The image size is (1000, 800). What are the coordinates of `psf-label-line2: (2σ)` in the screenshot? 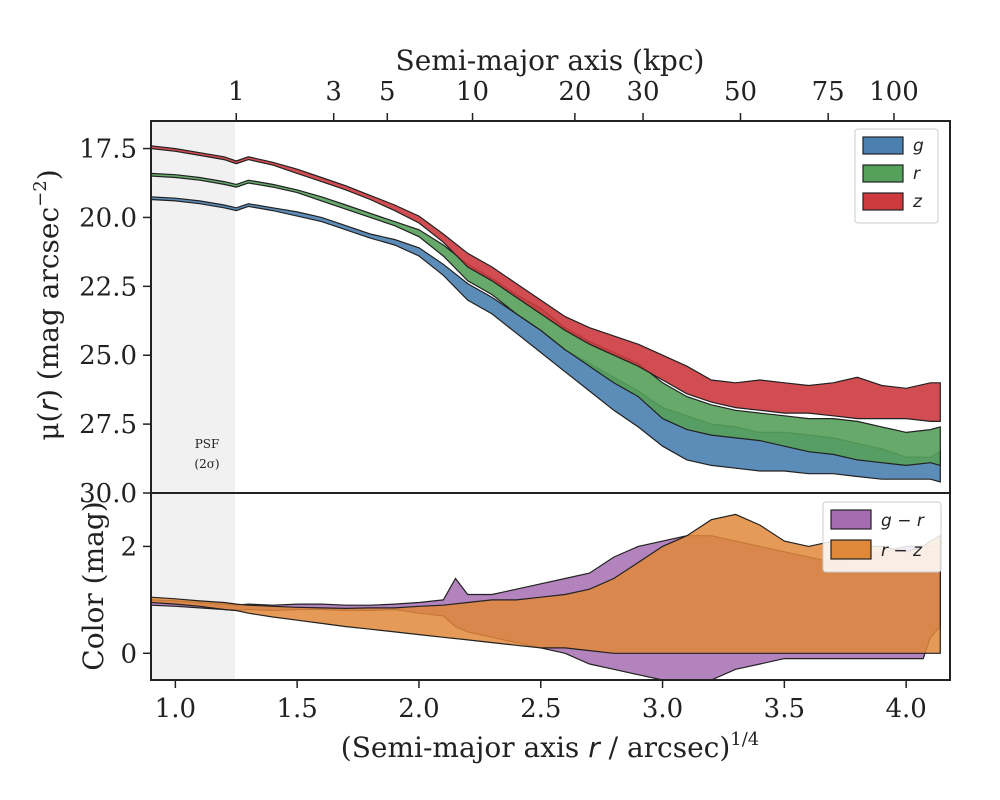 It's located at (206, 464).